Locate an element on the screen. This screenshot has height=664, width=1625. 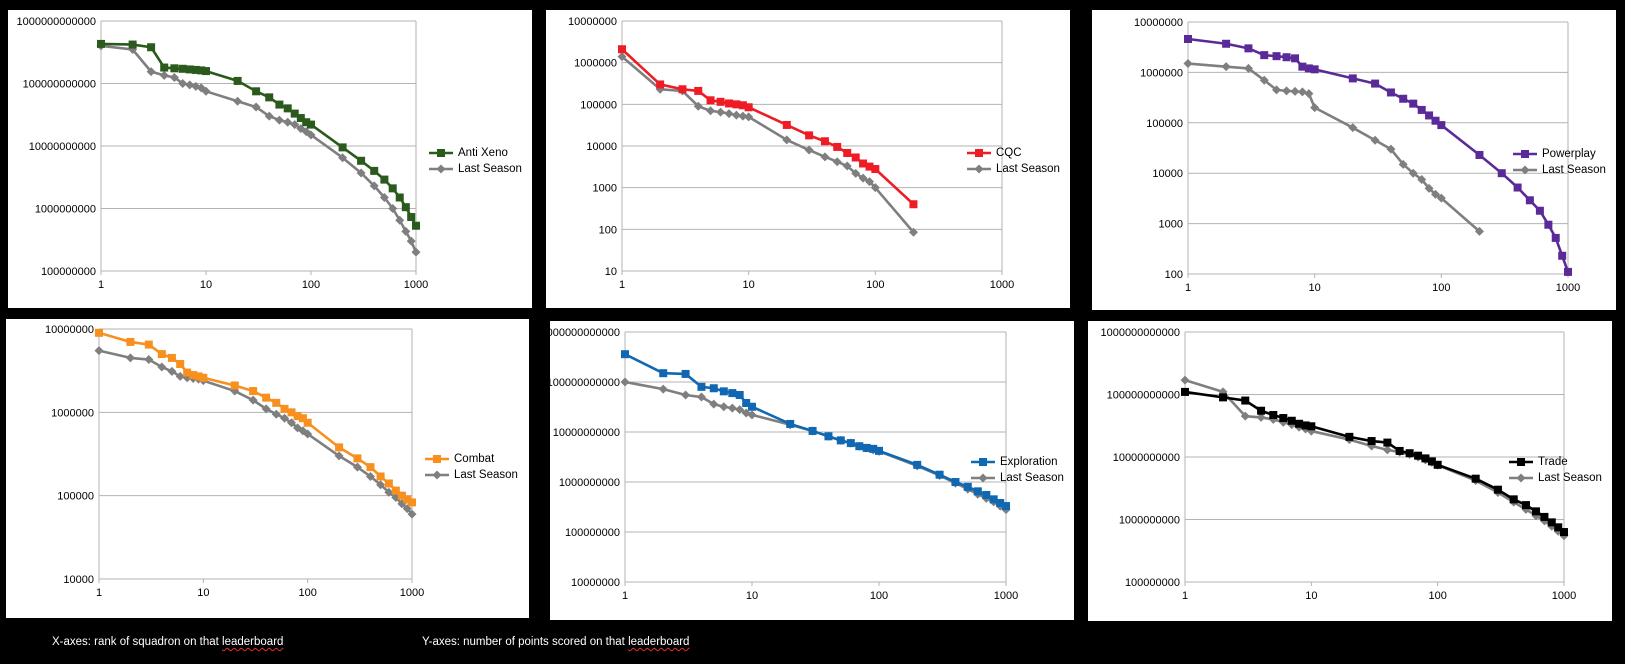
y-tick-label: 1000000000 is located at coordinates (65, 210).